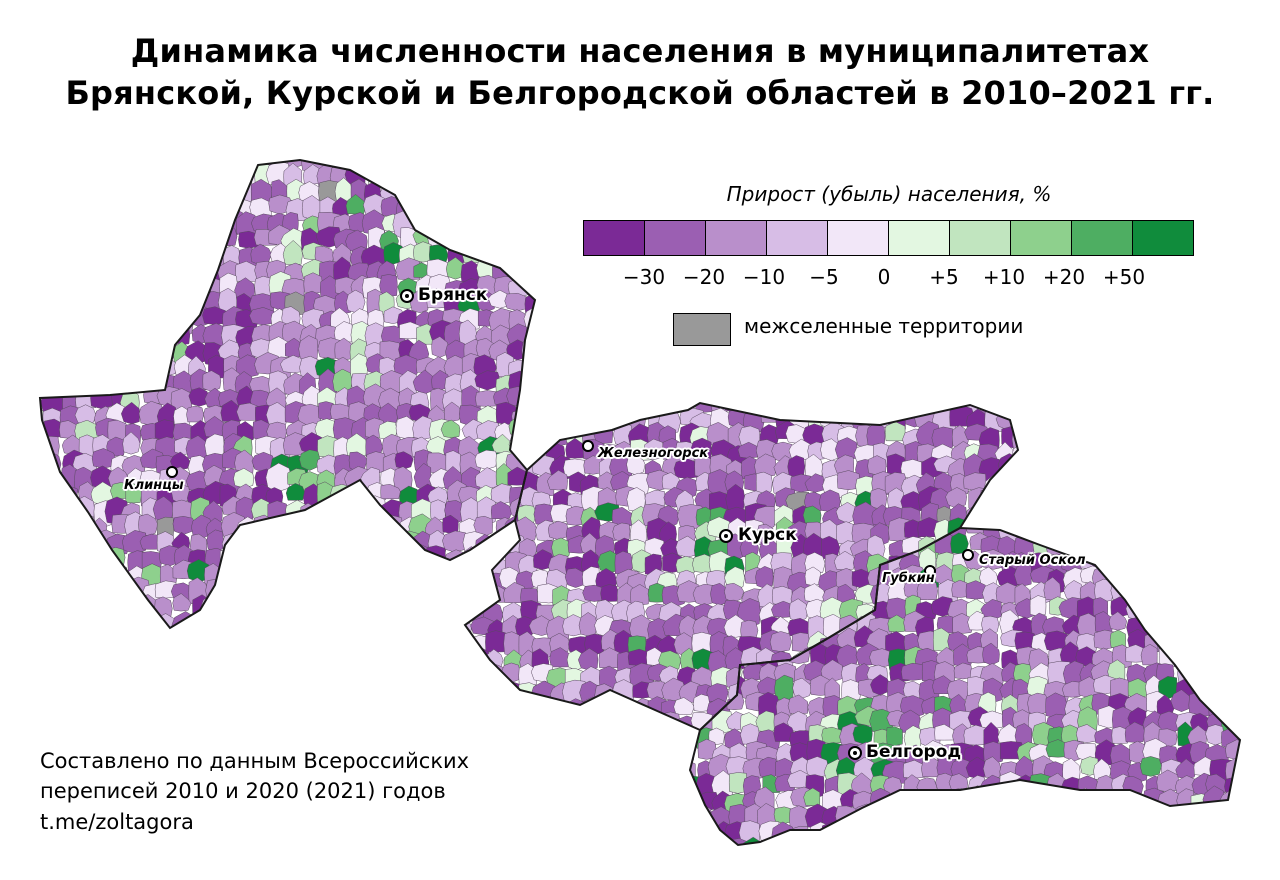 This screenshot has width=1280, height=880. I want to click on legend-tick-label: +5, so click(944, 277).